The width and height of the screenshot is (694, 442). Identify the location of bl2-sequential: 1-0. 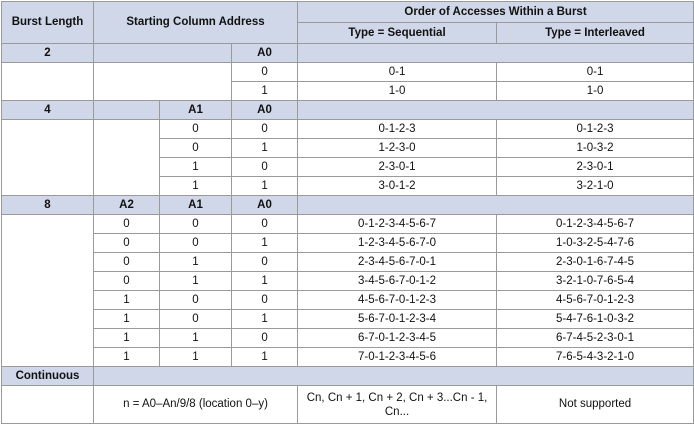
(397, 91).